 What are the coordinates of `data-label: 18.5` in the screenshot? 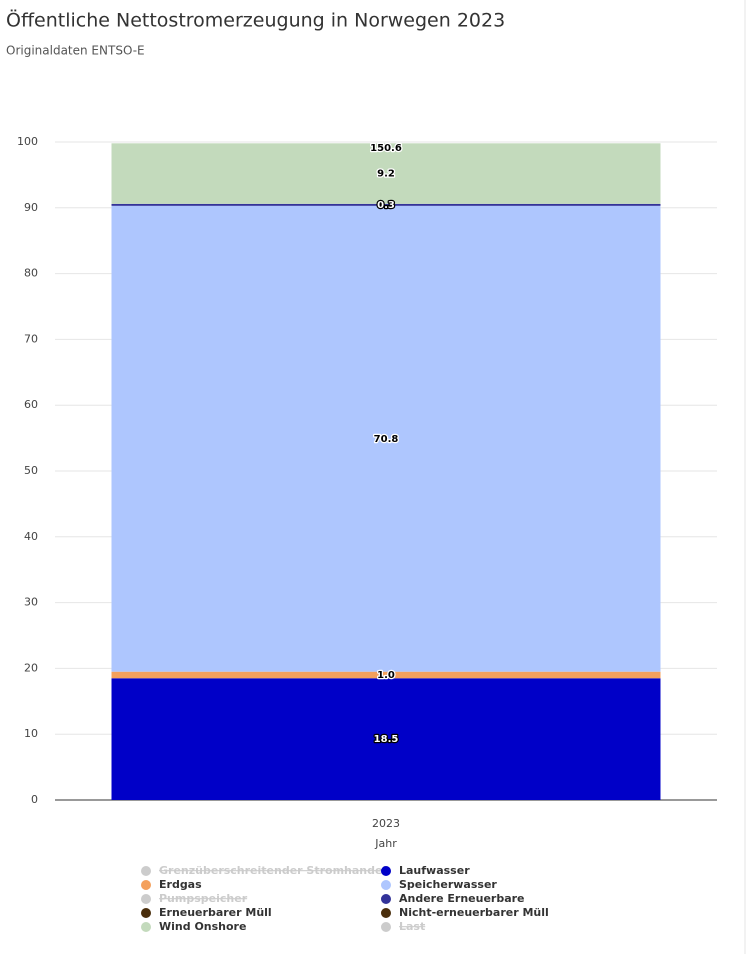 It's located at (386, 739).